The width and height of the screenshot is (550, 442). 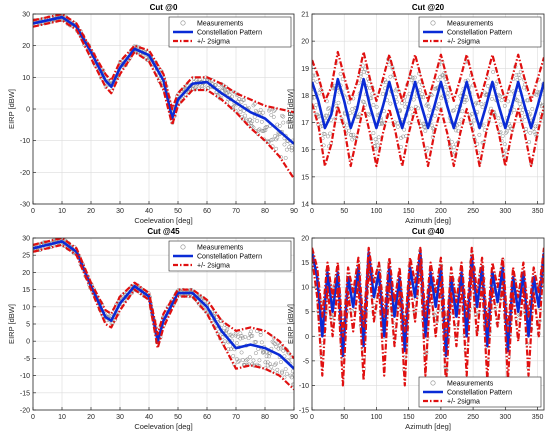 I want to click on chart-title: Cut @40, so click(x=428, y=231).